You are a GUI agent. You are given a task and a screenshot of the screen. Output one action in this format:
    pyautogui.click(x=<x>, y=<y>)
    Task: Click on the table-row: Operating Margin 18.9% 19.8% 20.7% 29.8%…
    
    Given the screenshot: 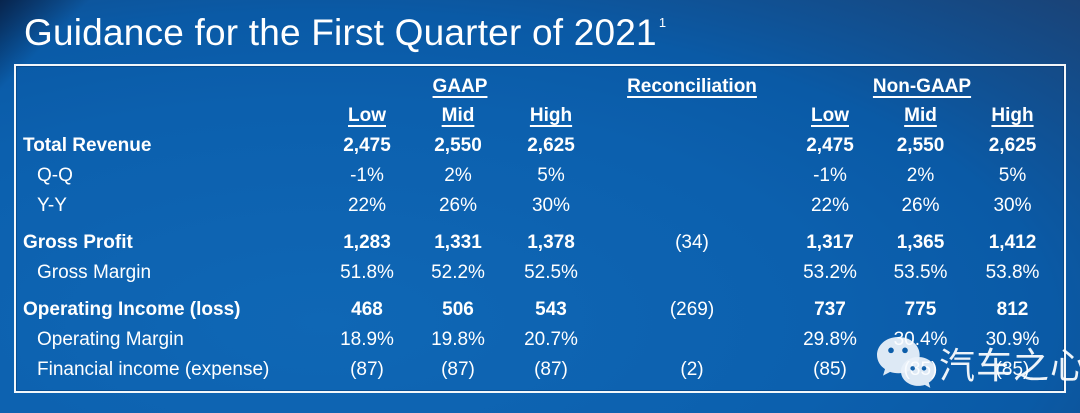 What is the action you would take?
    pyautogui.click(x=540, y=340)
    